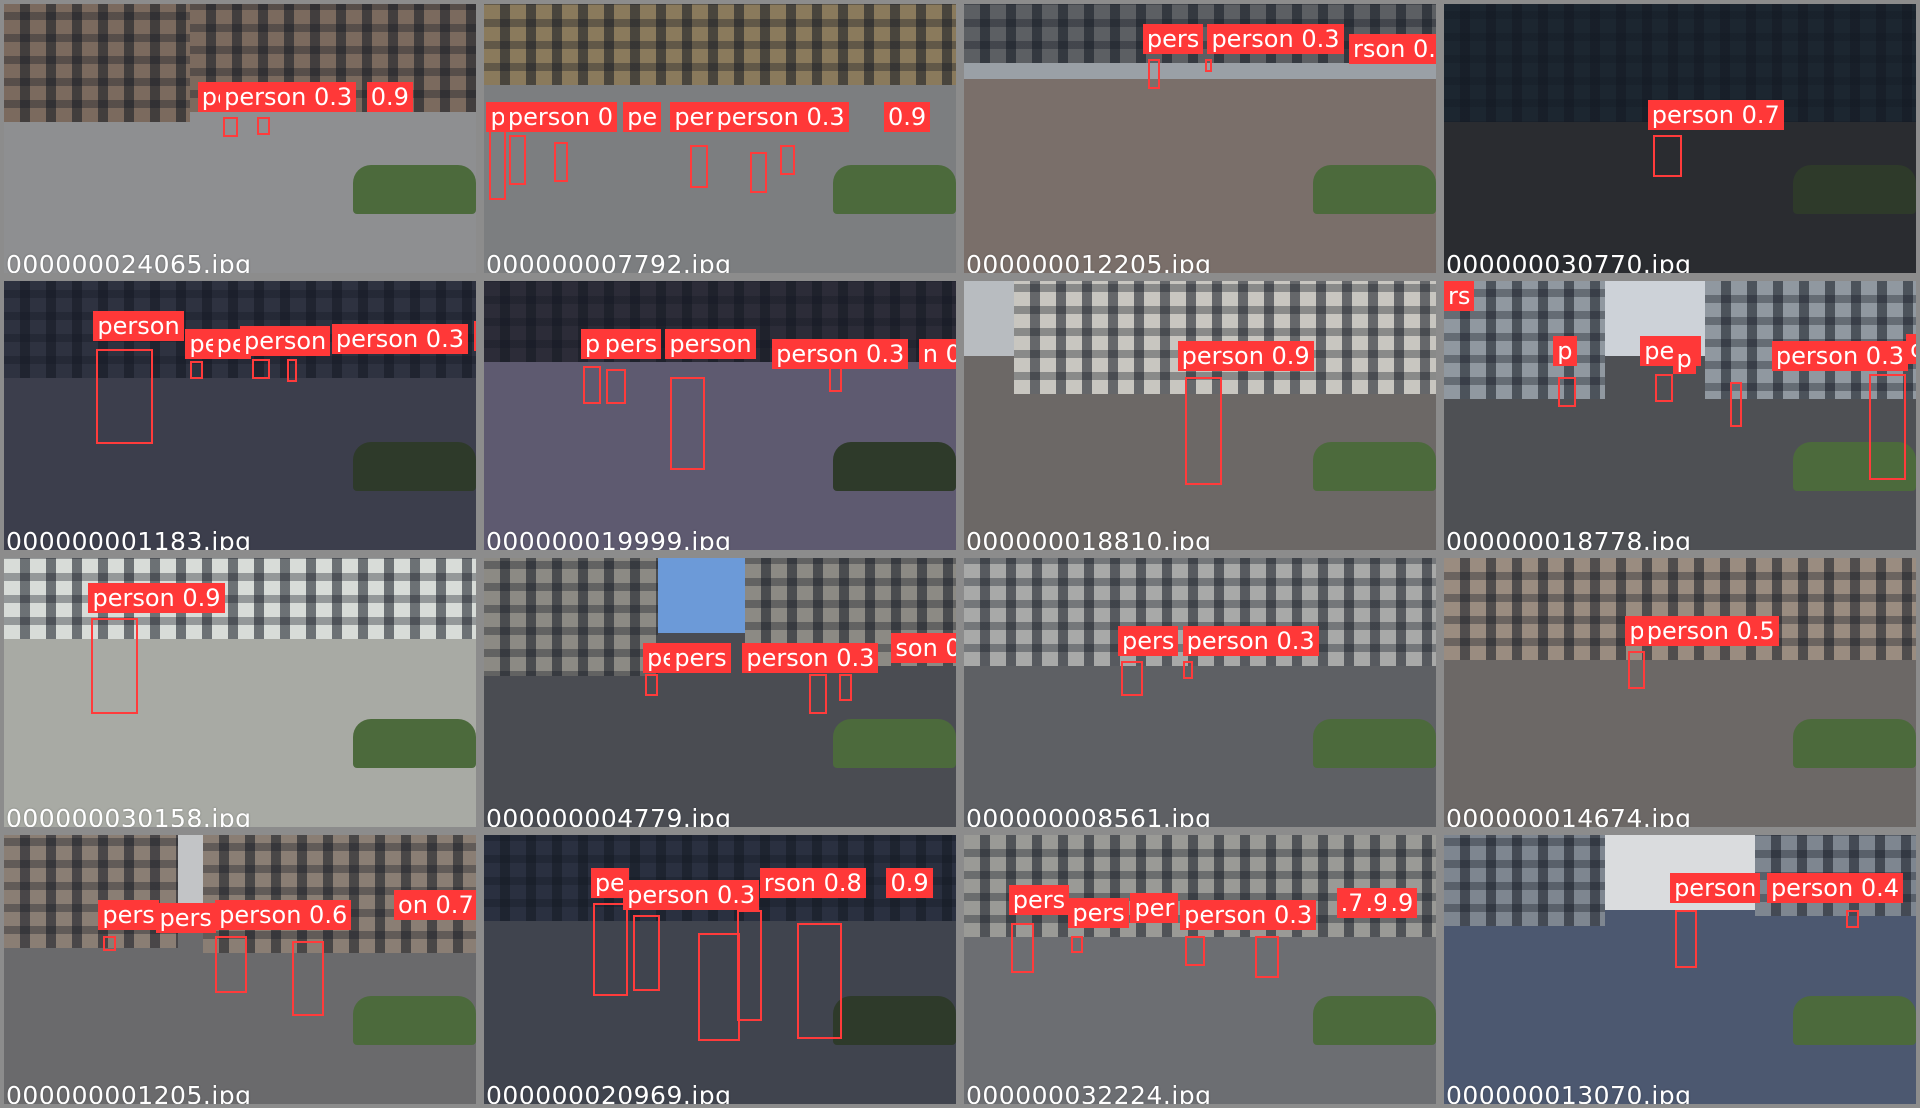 Image resolution: width=1920 pixels, height=1108 pixels. What do you see at coordinates (129, 817) in the screenshot?
I see `image-filename: 000000030158.jpg` at bounding box center [129, 817].